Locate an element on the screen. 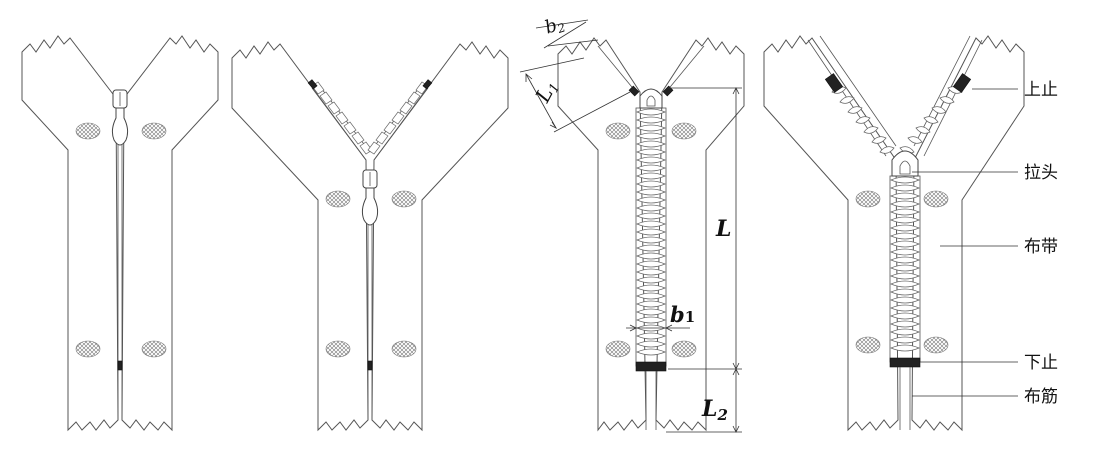 This screenshot has height=454, width=1096. dimension-b1: b1 is located at coordinates (660, 317).